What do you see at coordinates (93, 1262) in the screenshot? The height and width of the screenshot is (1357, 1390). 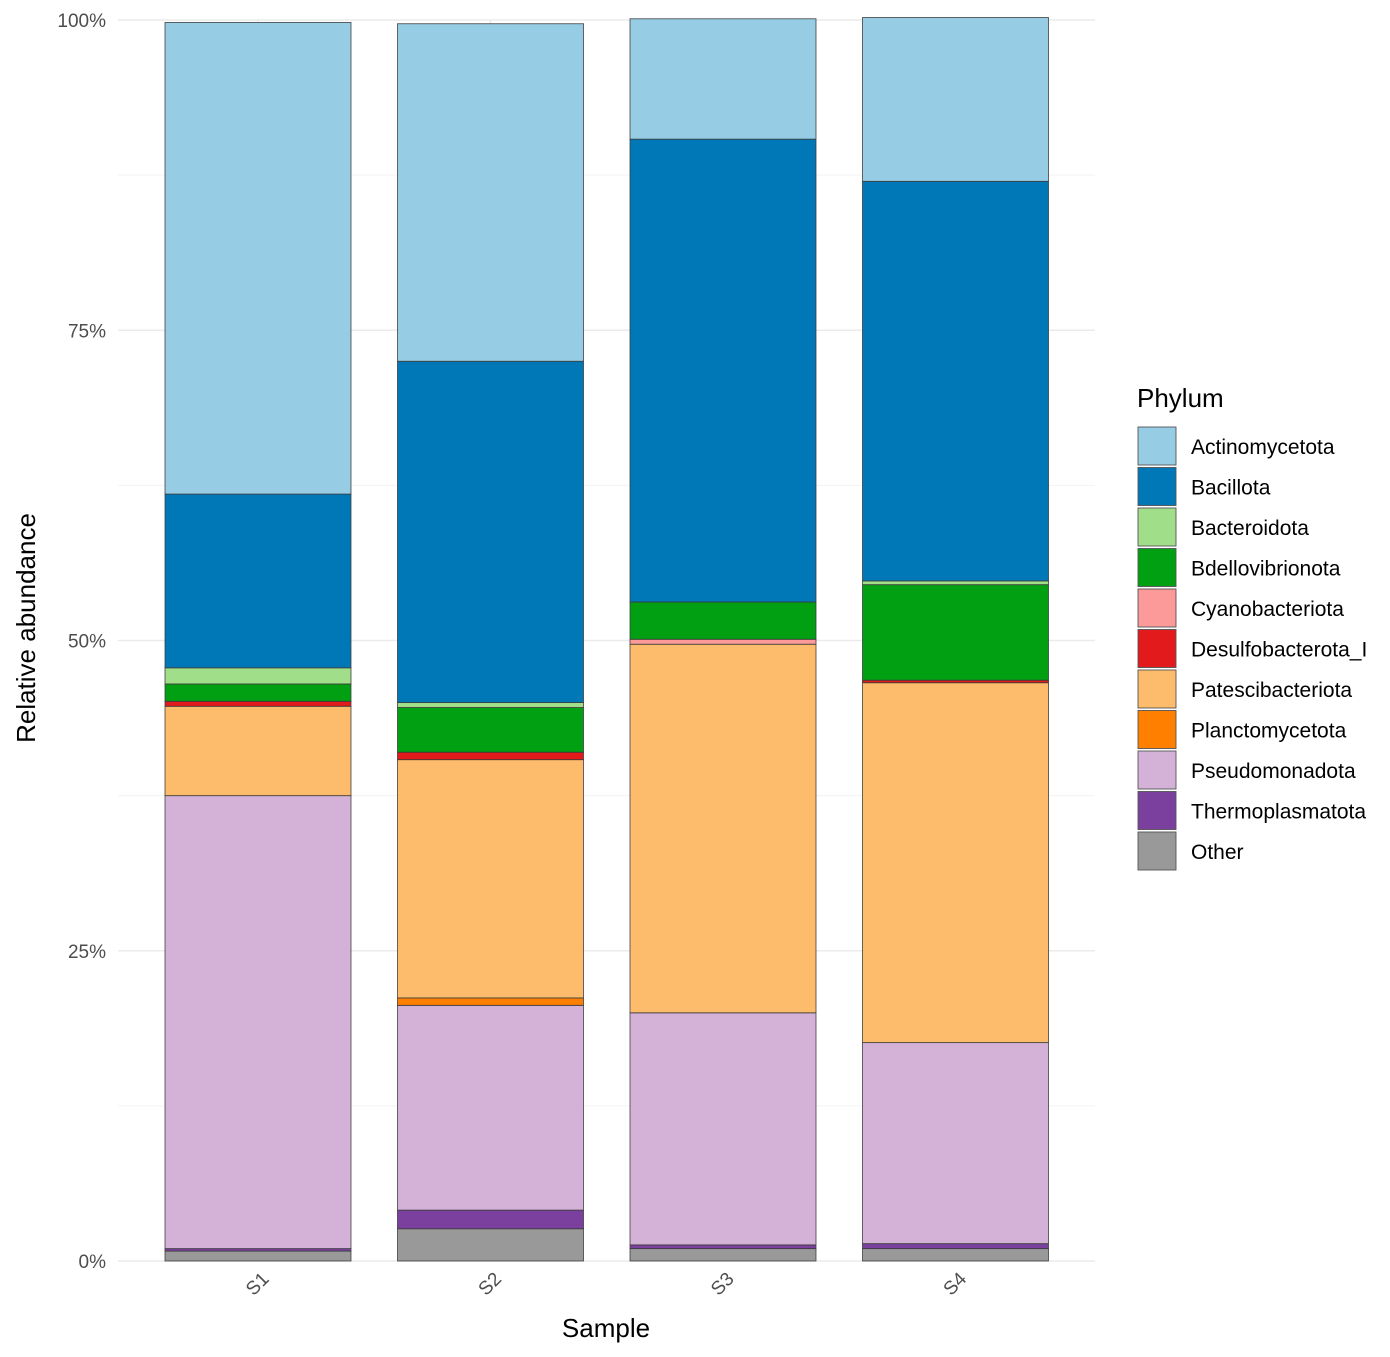 I see `y-tick-label: 0%` at bounding box center [93, 1262].